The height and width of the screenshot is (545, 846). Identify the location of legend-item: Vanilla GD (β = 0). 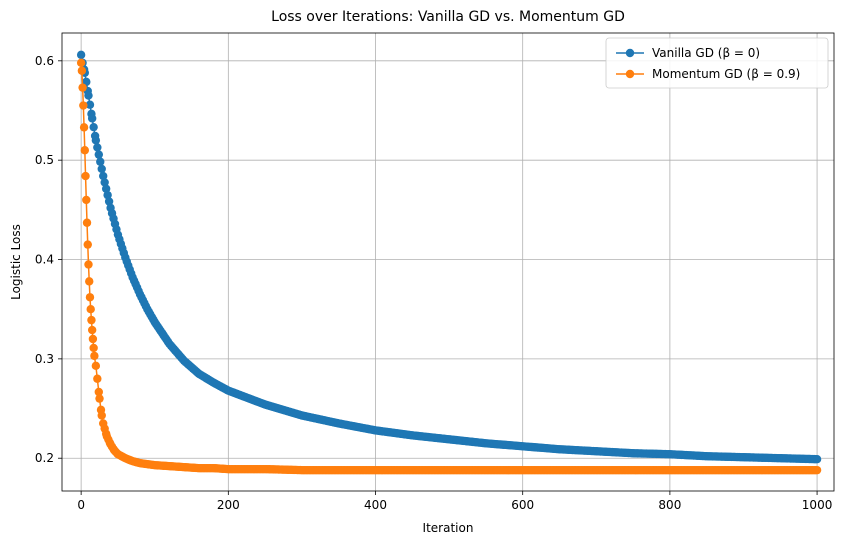
(688, 53).